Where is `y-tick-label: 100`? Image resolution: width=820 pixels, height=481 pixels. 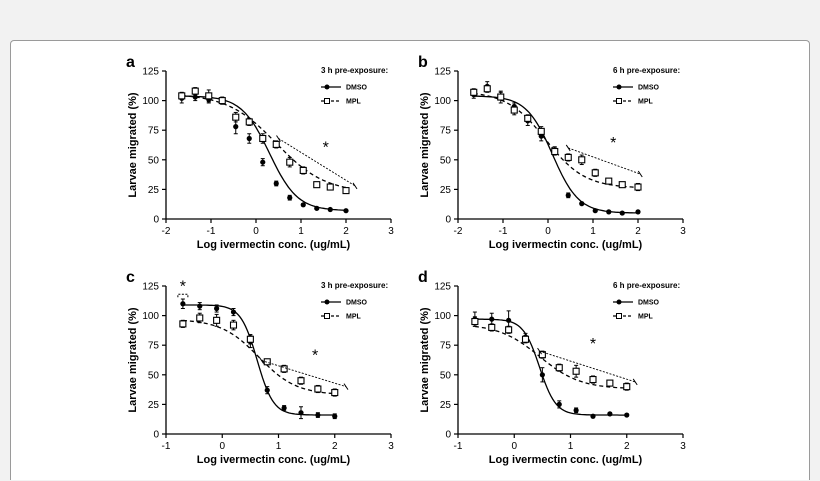
y-tick-label: 100 is located at coordinates (150, 101).